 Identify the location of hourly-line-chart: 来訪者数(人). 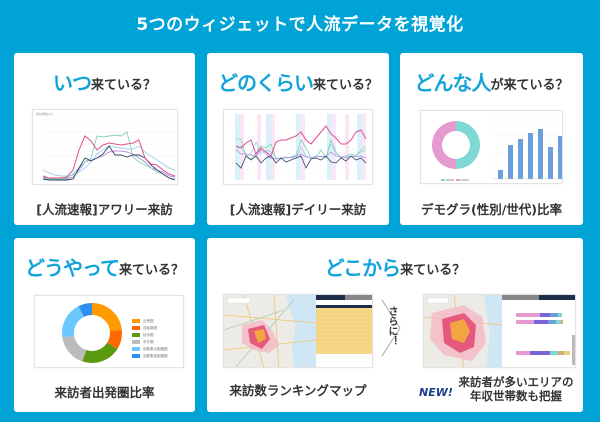
(105, 147).